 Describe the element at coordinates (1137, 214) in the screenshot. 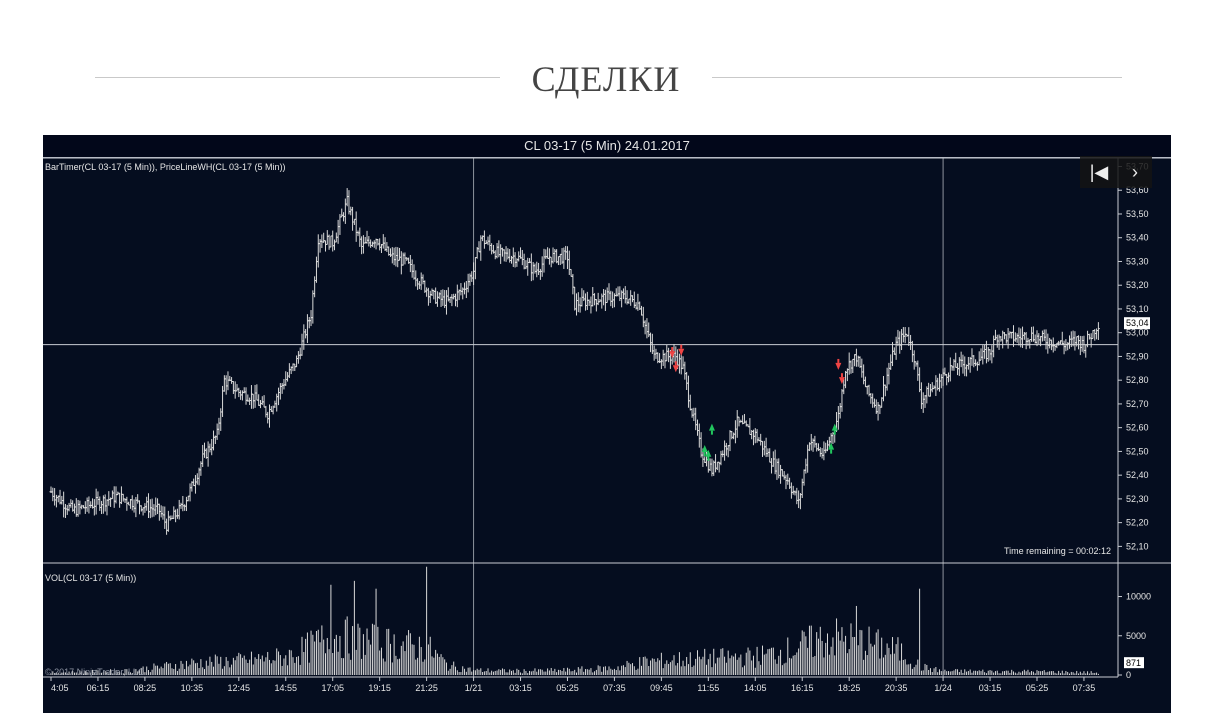

I see `price-tick-label: 53,50` at that location.